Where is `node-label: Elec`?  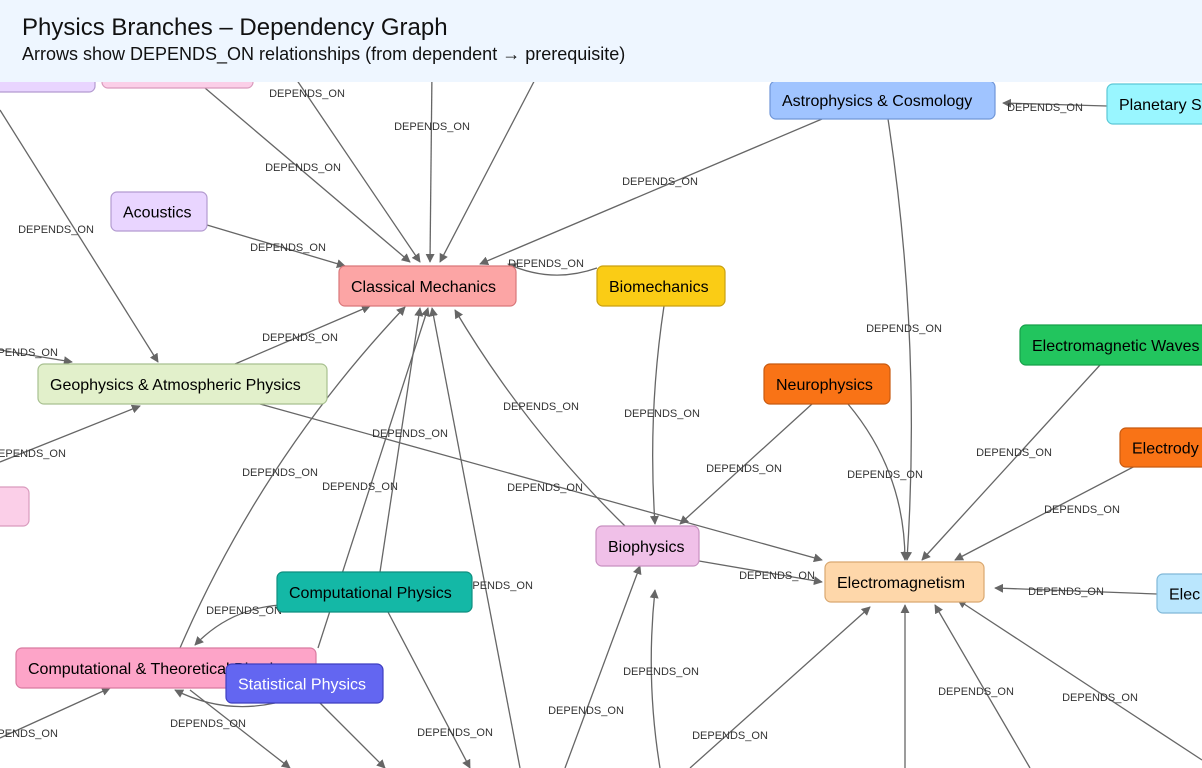 node-label: Elec is located at coordinates (1184, 595).